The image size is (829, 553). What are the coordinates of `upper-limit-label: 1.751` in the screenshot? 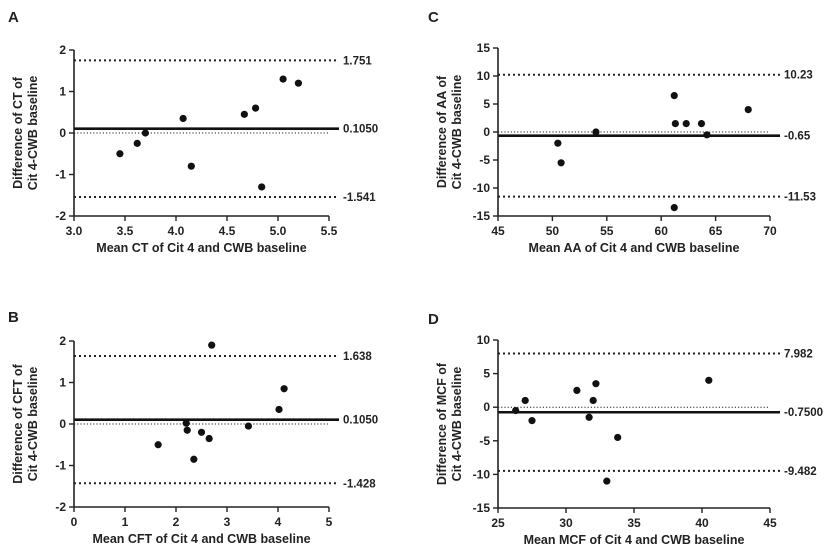 It's located at (357, 61).